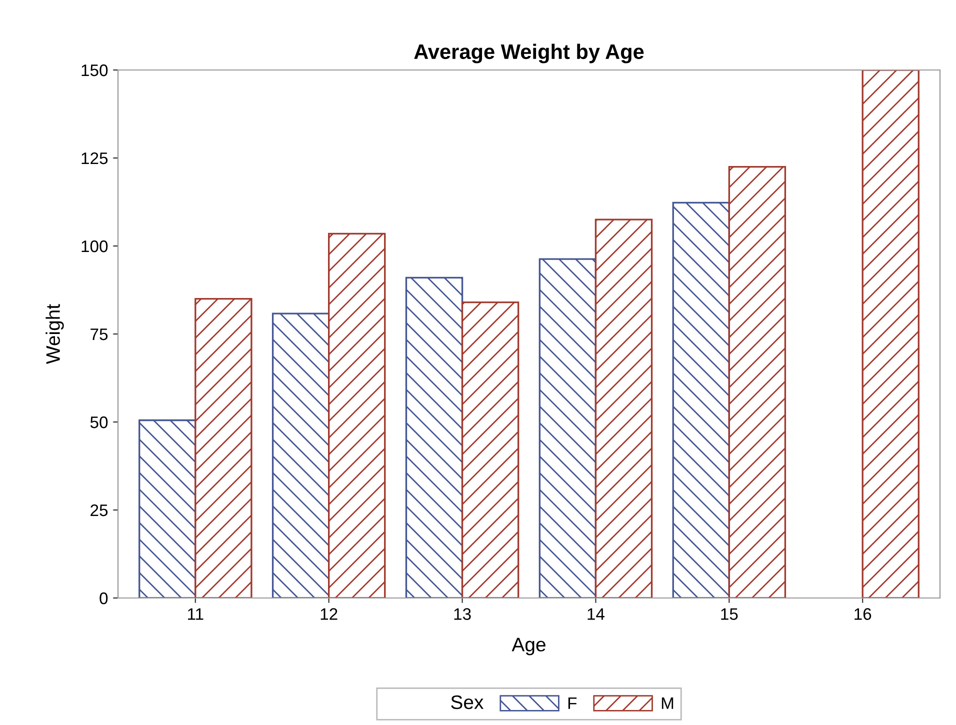  Describe the element at coordinates (104, 598) in the screenshot. I see `y-tick-label: 0` at that location.